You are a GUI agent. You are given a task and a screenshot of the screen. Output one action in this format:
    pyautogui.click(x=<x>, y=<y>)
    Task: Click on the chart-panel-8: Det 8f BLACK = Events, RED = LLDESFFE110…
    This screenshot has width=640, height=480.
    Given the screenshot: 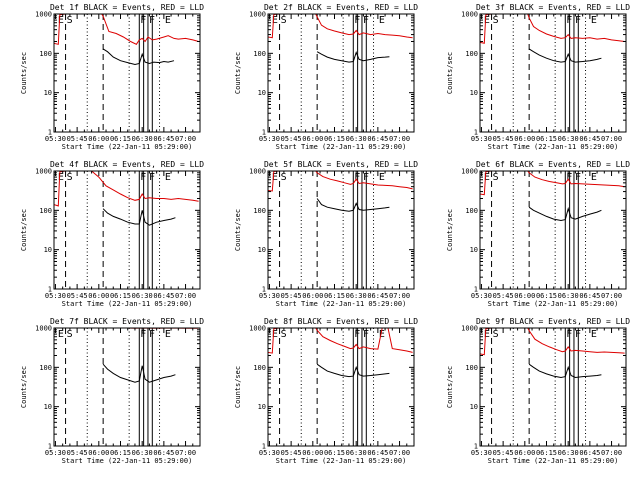 What is the action you would take?
    pyautogui.click(x=326, y=391)
    